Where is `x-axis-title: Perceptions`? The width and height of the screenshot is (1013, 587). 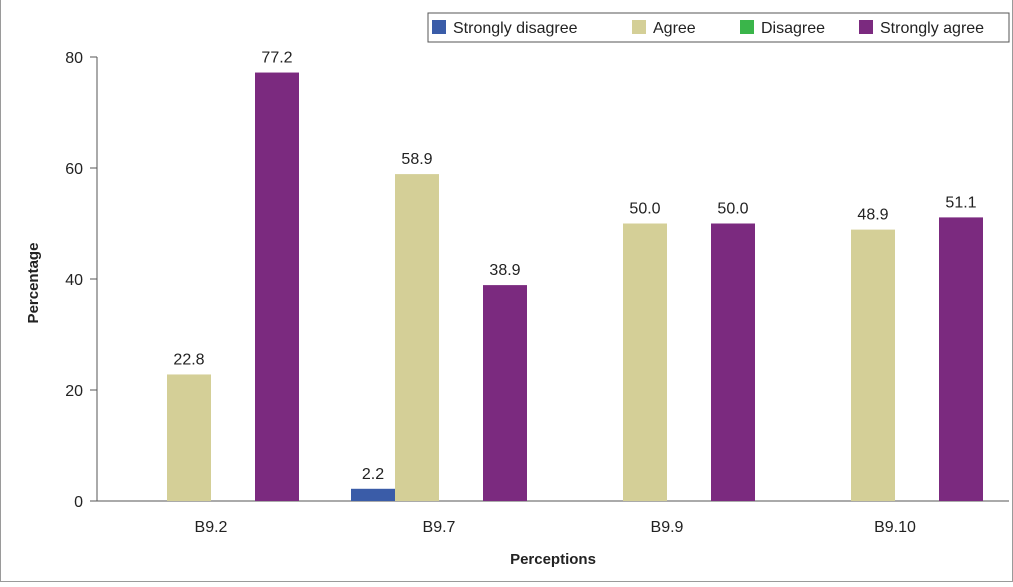
x-axis-title: Perceptions is located at coordinates (553, 559).